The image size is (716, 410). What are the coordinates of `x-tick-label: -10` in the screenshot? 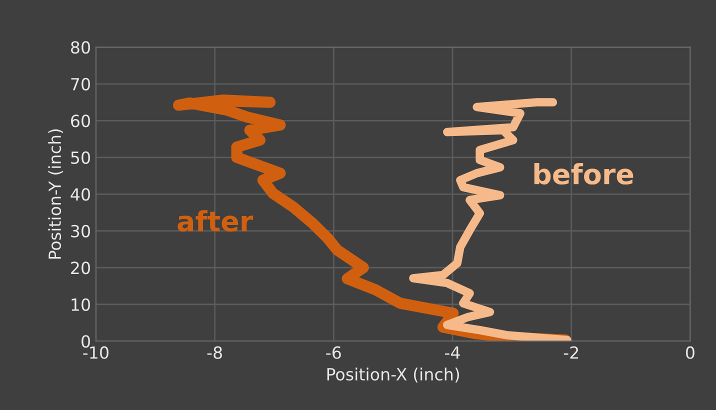 It's located at (95, 352).